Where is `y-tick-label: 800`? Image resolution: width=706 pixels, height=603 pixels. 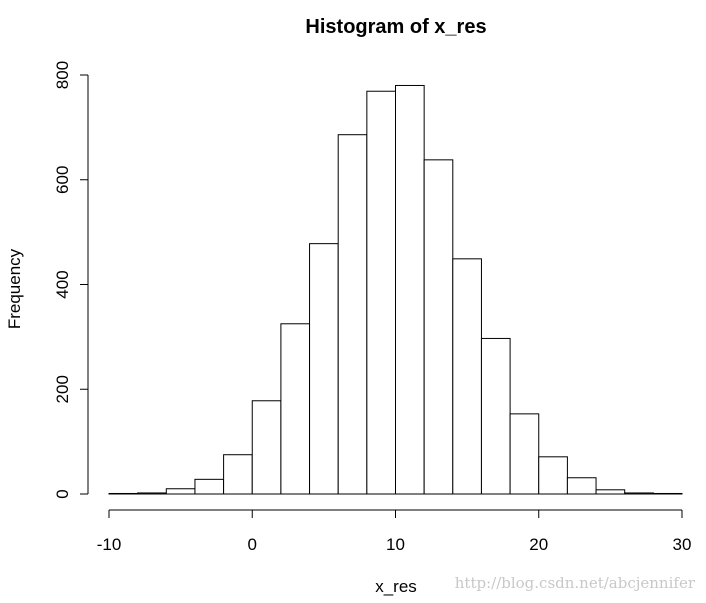
y-tick-label: 800 is located at coordinates (62, 75).